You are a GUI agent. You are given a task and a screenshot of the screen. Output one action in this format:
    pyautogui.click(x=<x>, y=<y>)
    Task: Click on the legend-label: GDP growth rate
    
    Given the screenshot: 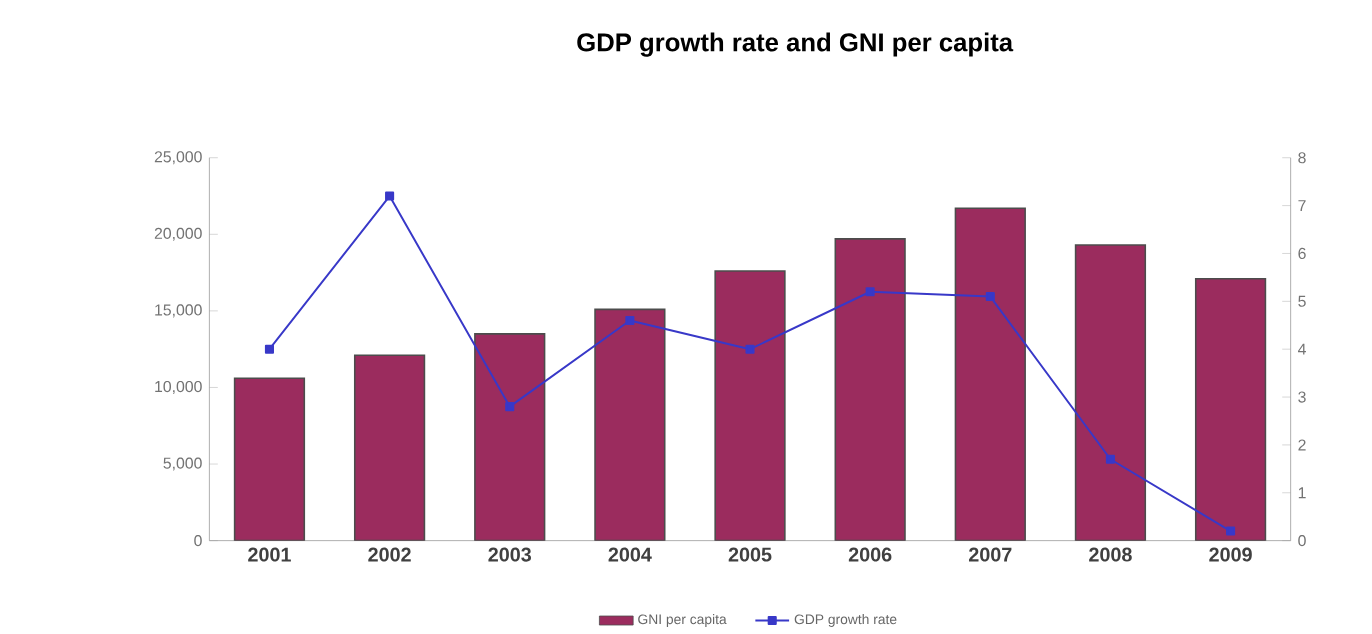 What is the action you would take?
    pyautogui.click(x=845, y=620)
    